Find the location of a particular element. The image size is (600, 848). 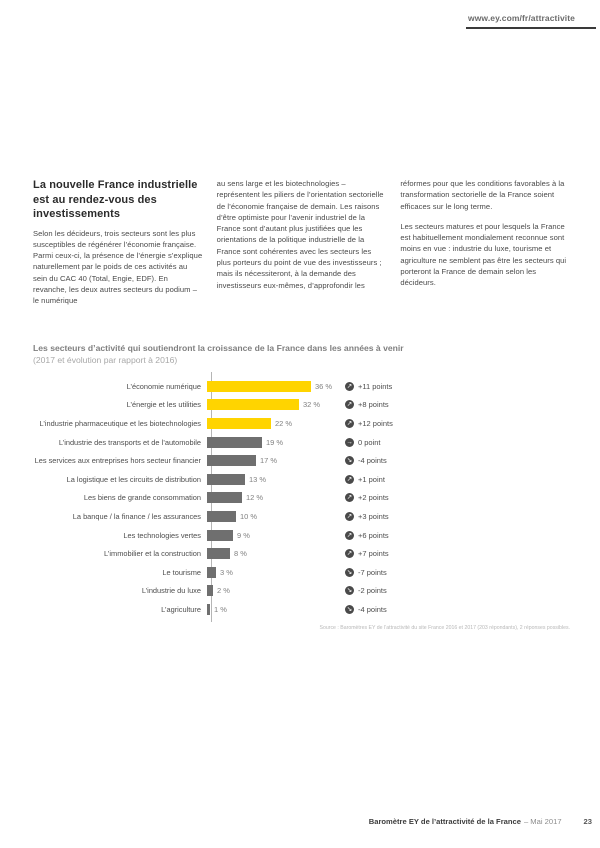

delta-badge: ↗ +12 points is located at coordinates (369, 423).